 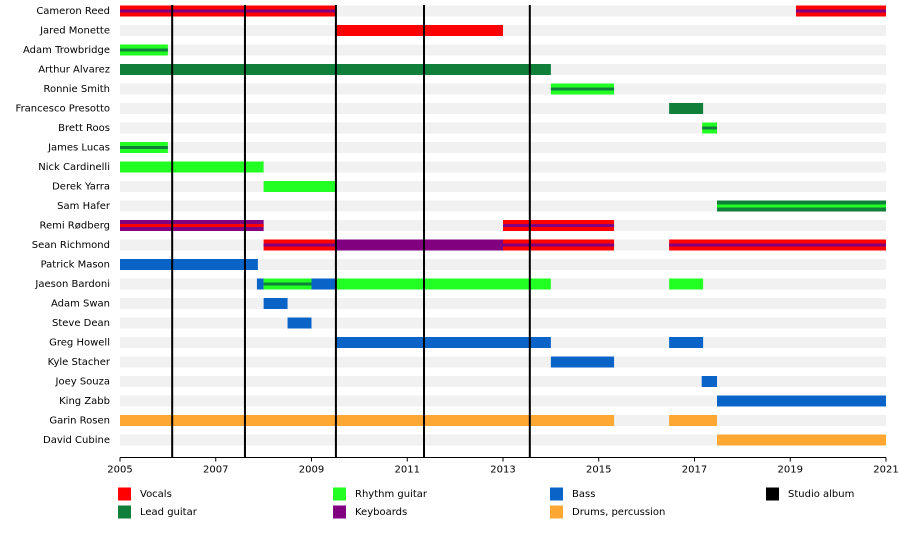 I want to click on member-label: Jared Monette, so click(x=74, y=31).